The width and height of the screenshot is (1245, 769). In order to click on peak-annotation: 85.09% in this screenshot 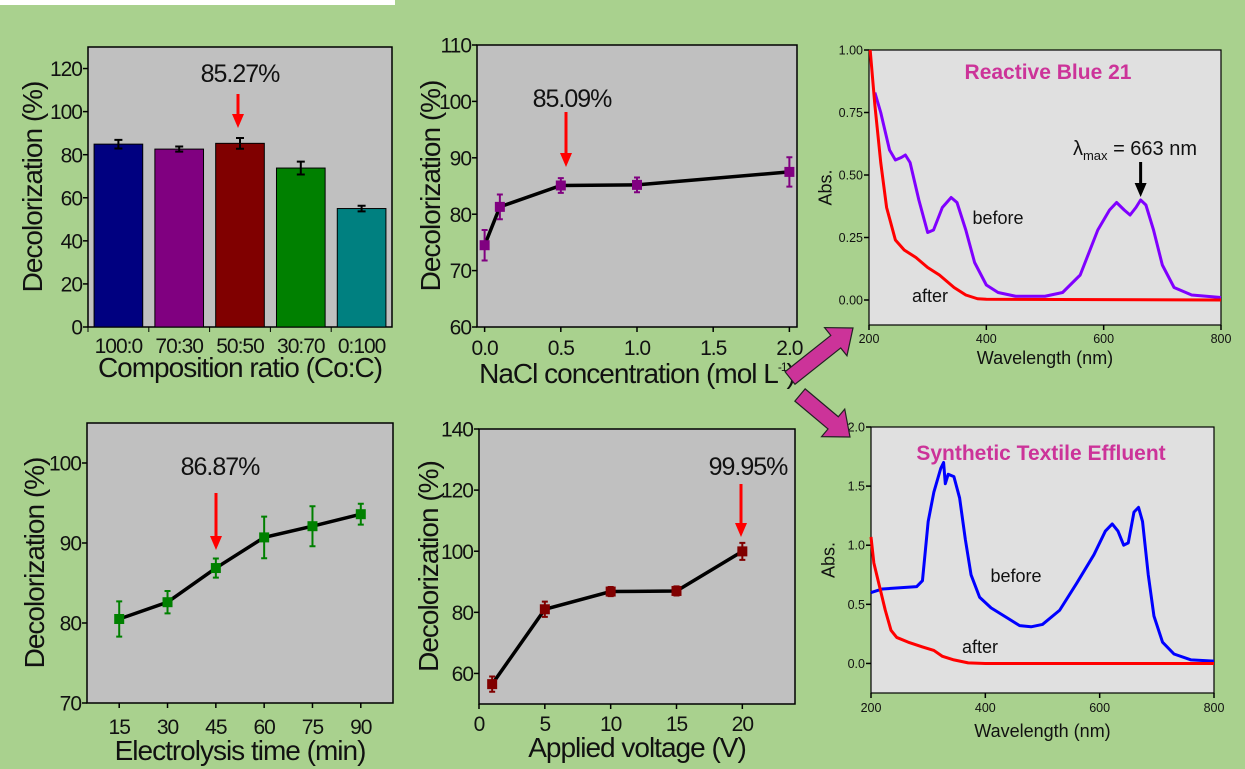, I will do `click(573, 99)`.